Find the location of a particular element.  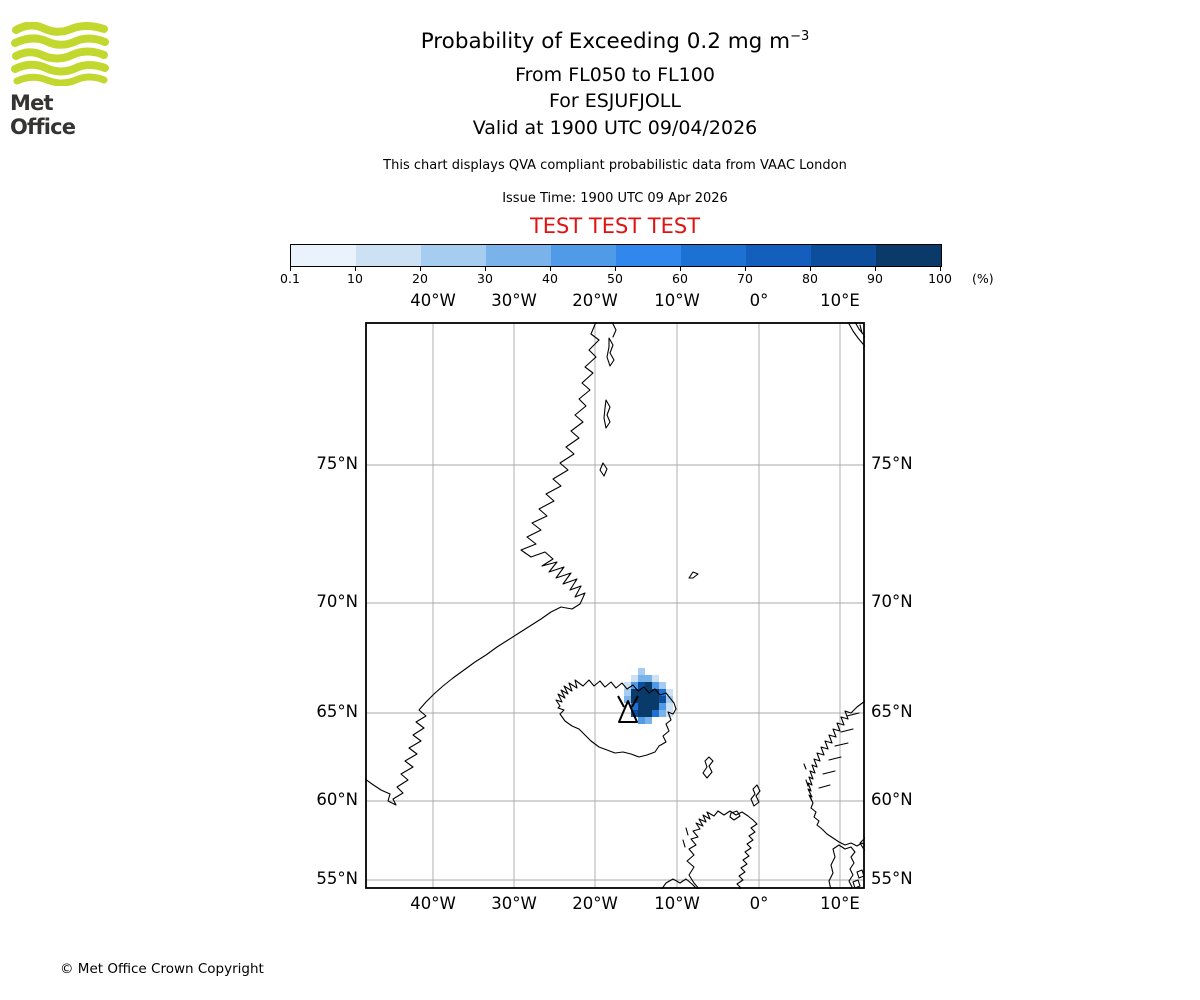

colorbar-unit-label: (%) is located at coordinates (983, 278).